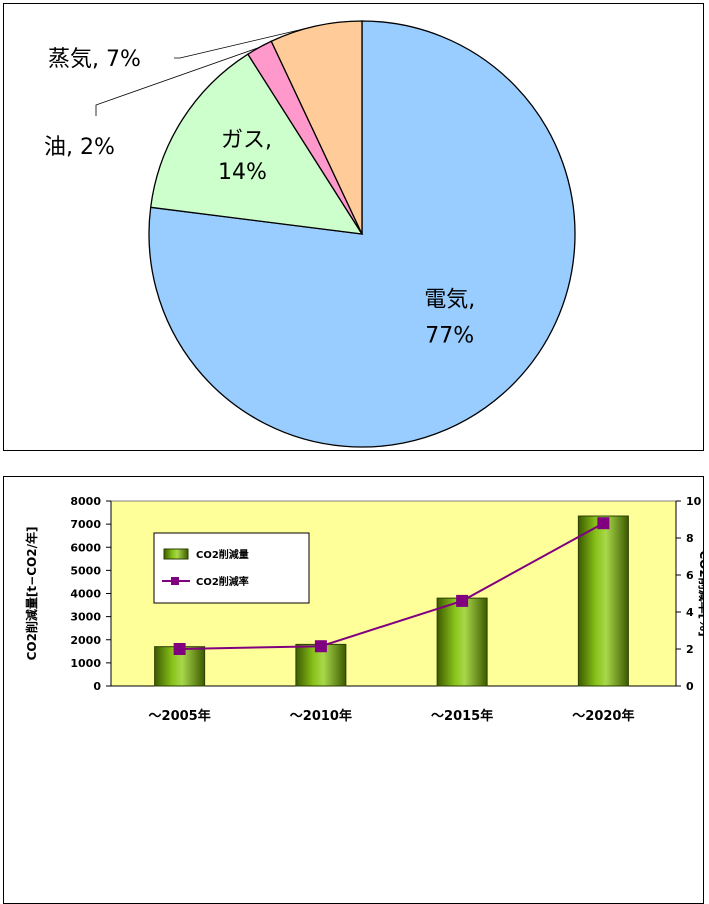 The height and width of the screenshot is (904, 709). I want to click on line-co2-reduction-rate, so click(391, 586).